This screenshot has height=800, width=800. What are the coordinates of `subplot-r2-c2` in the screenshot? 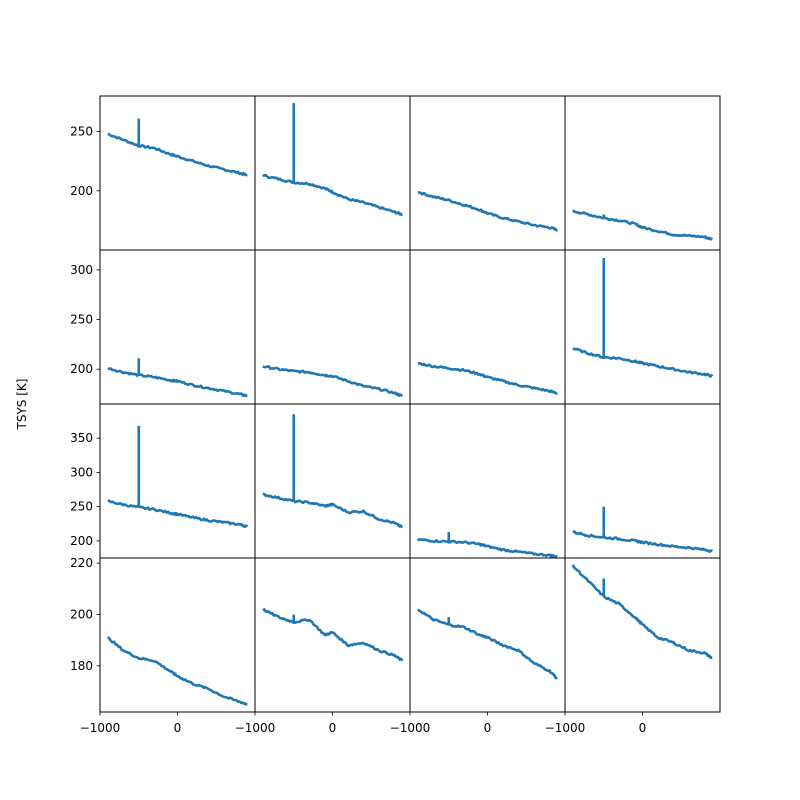 It's located at (332, 327).